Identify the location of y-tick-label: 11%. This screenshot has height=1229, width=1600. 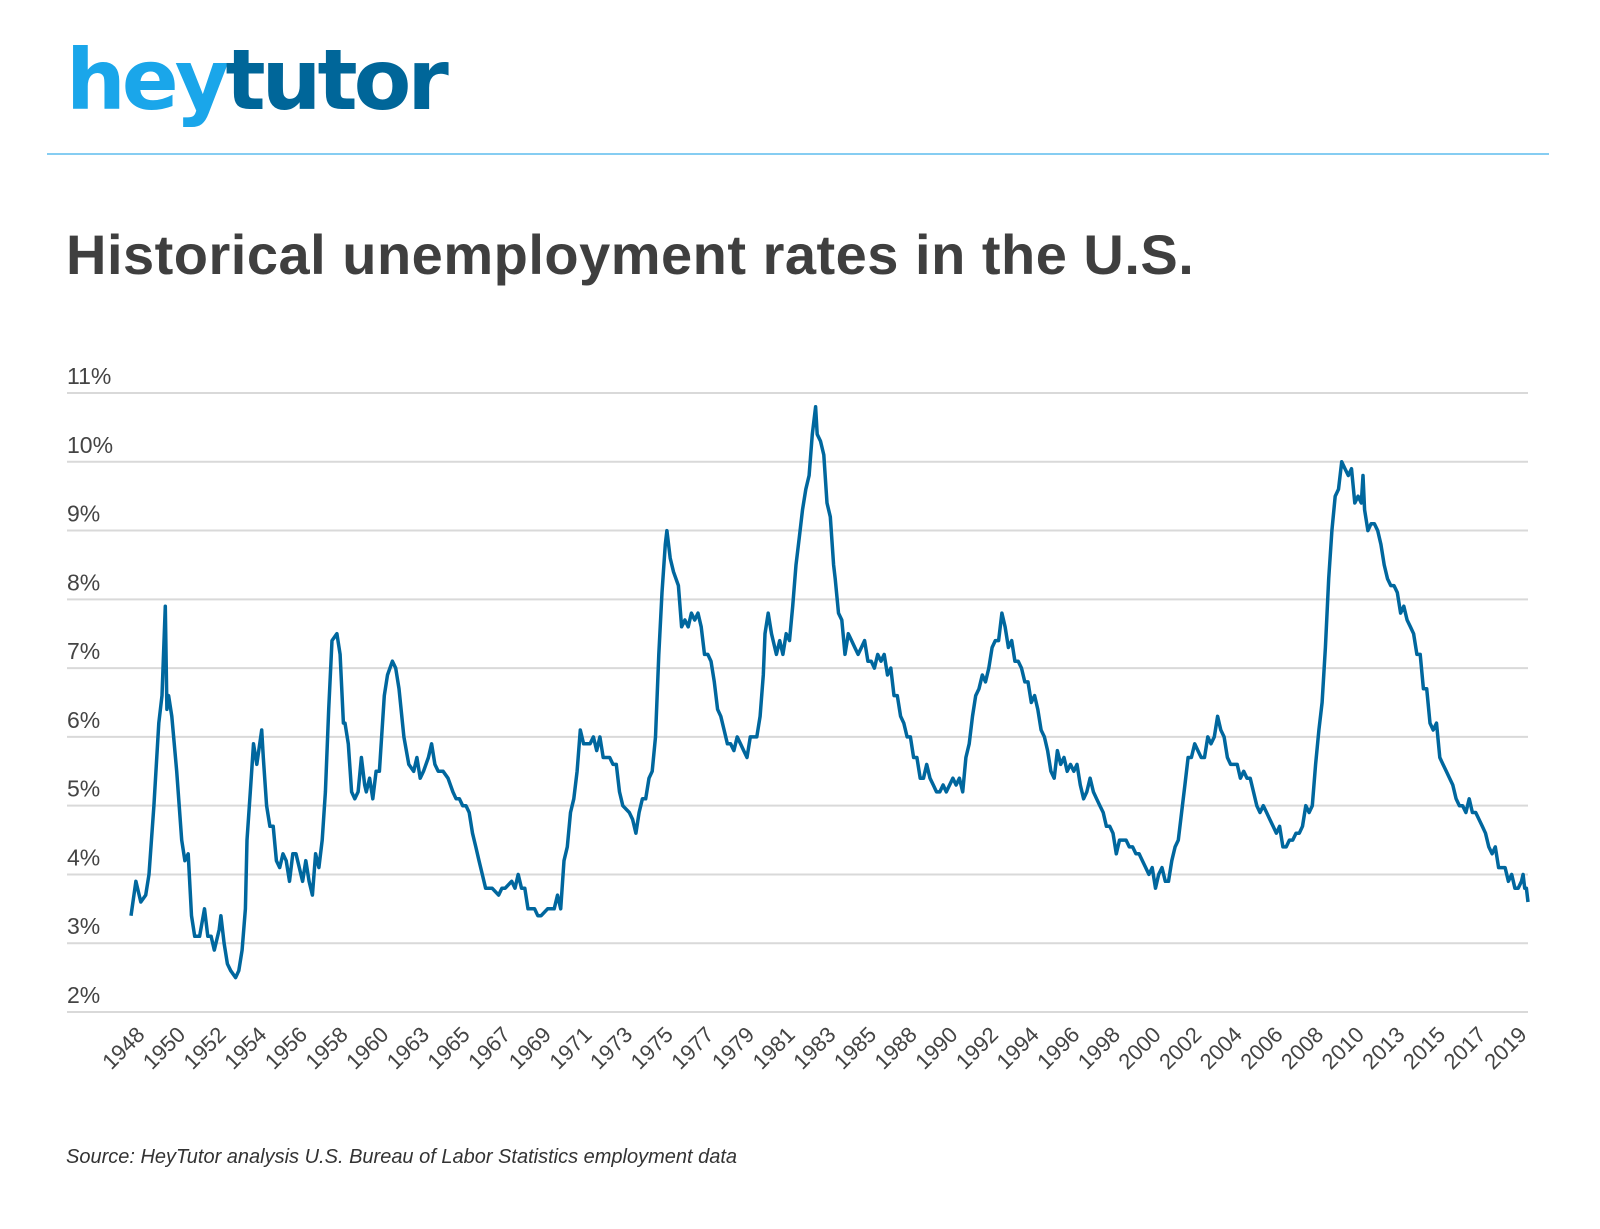
(89, 376).